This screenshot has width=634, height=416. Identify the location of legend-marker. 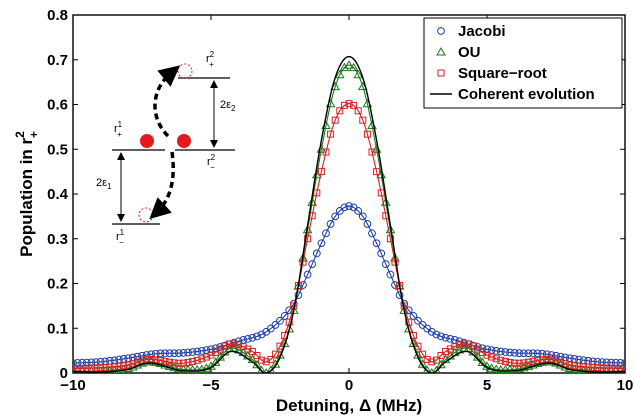
(441, 31).